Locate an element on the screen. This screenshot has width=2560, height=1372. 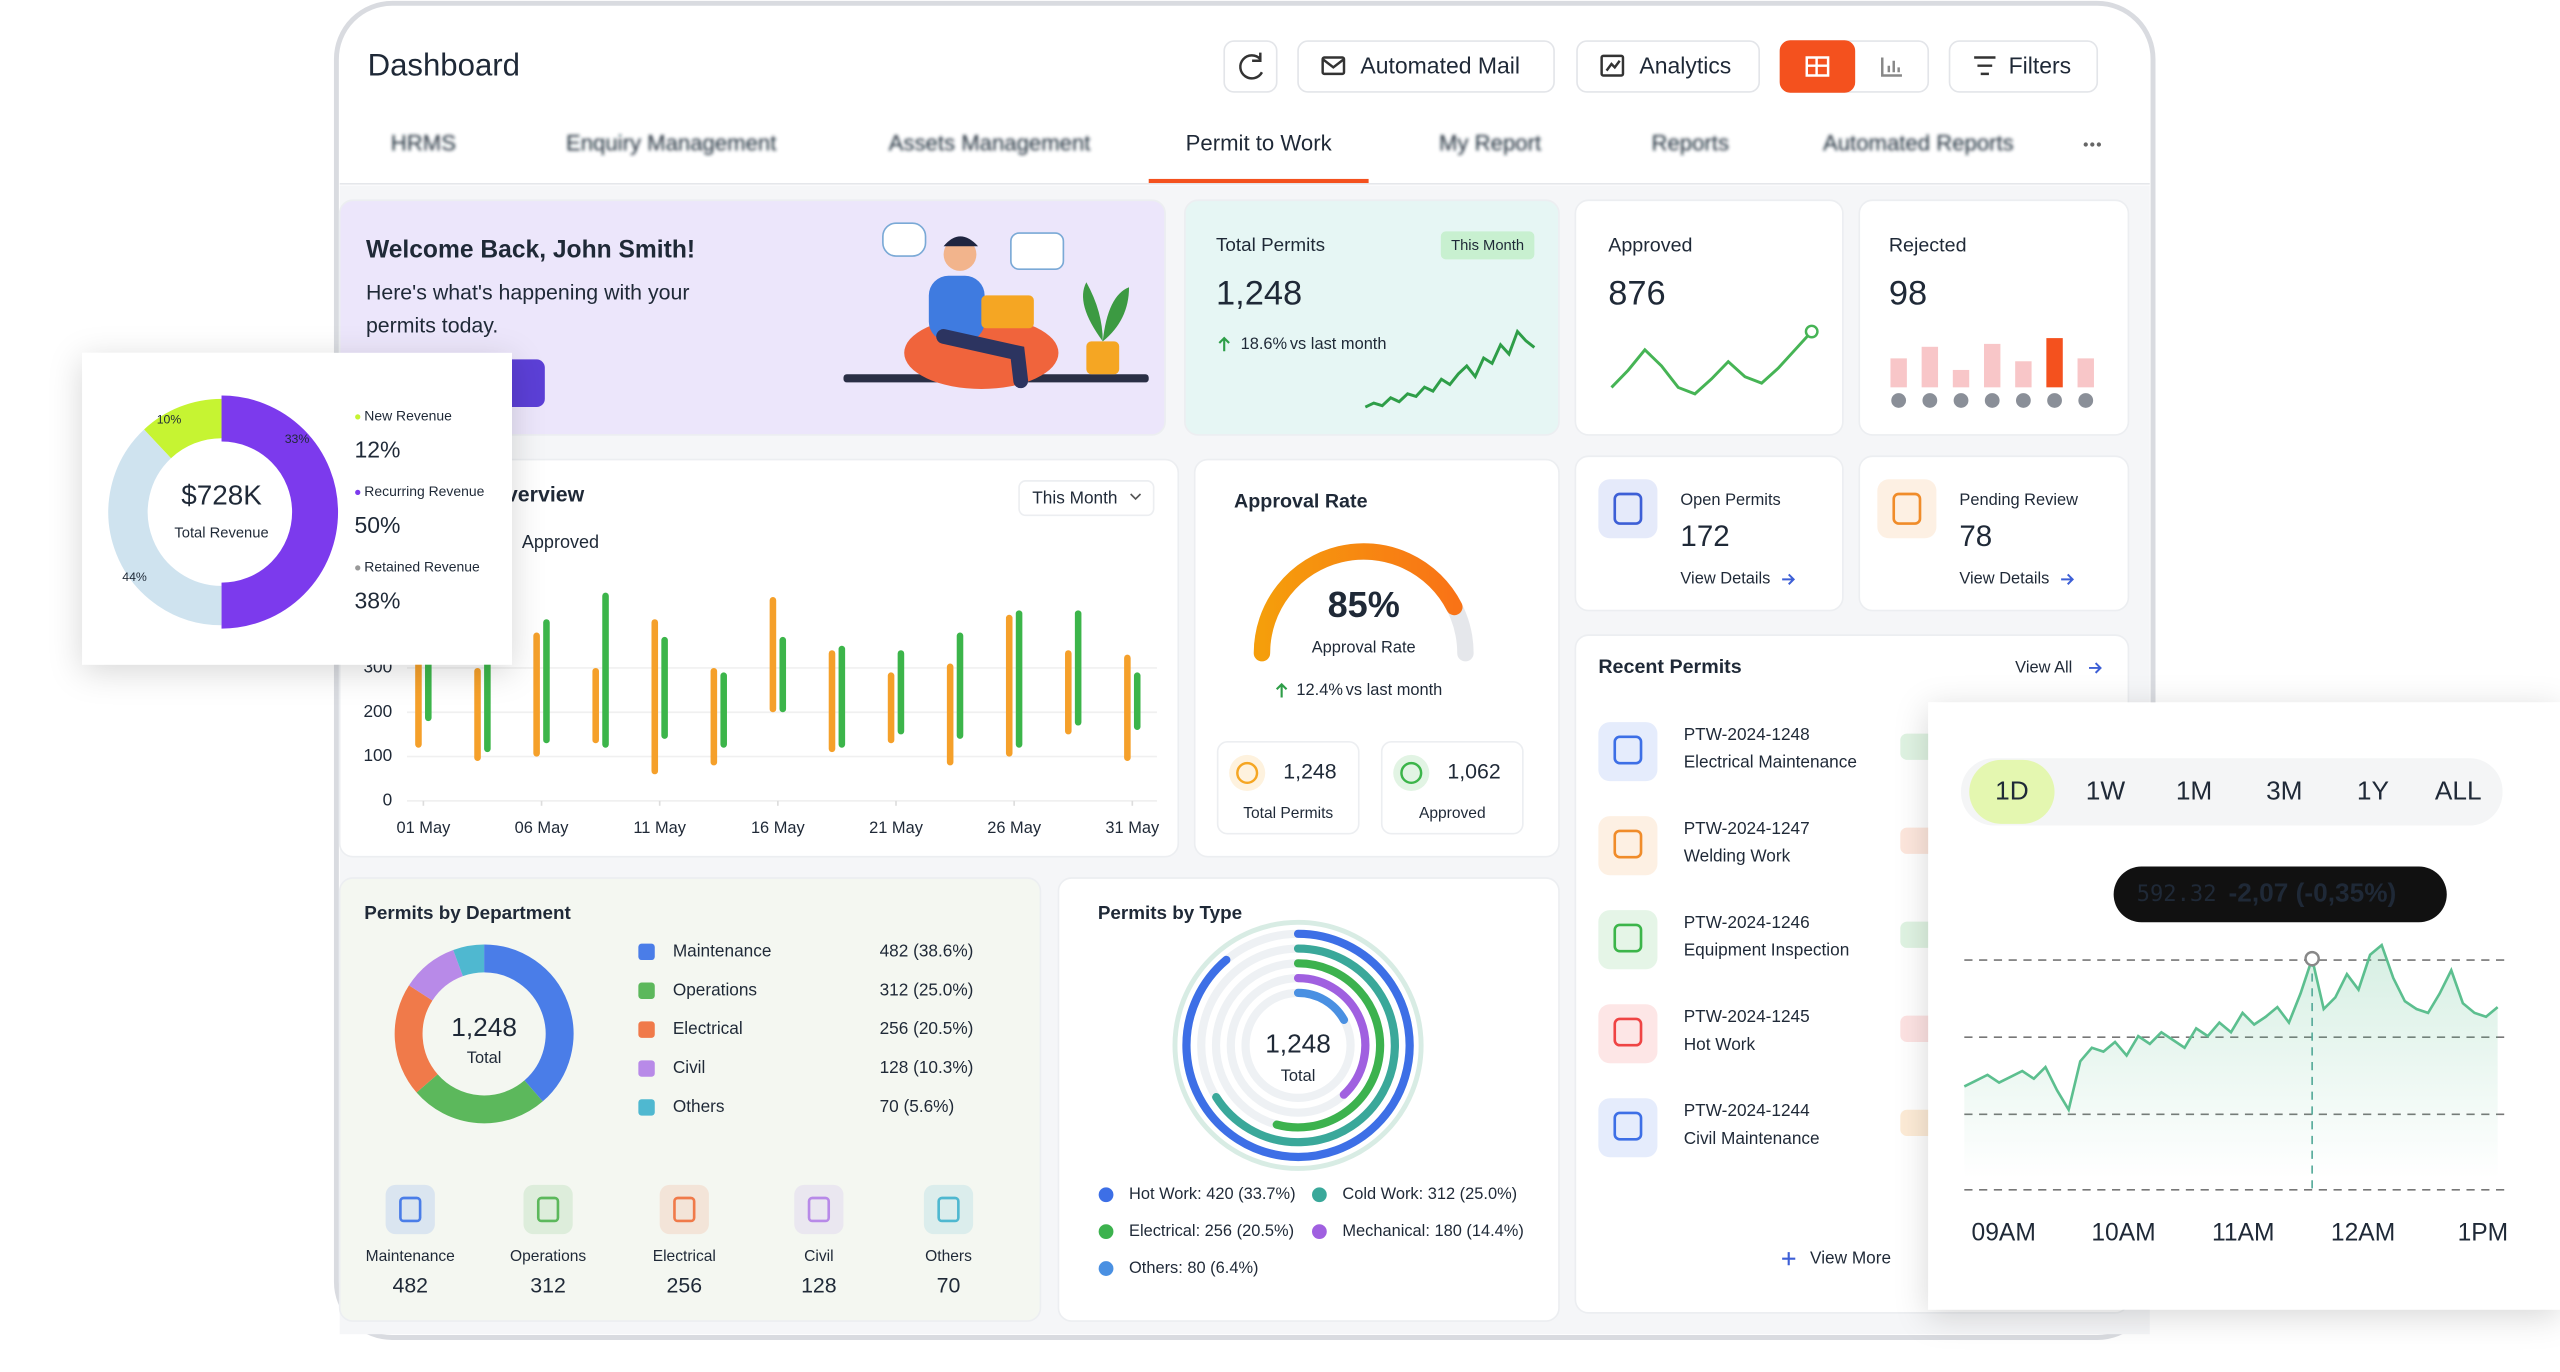
bubble is located at coordinates (904, 239).